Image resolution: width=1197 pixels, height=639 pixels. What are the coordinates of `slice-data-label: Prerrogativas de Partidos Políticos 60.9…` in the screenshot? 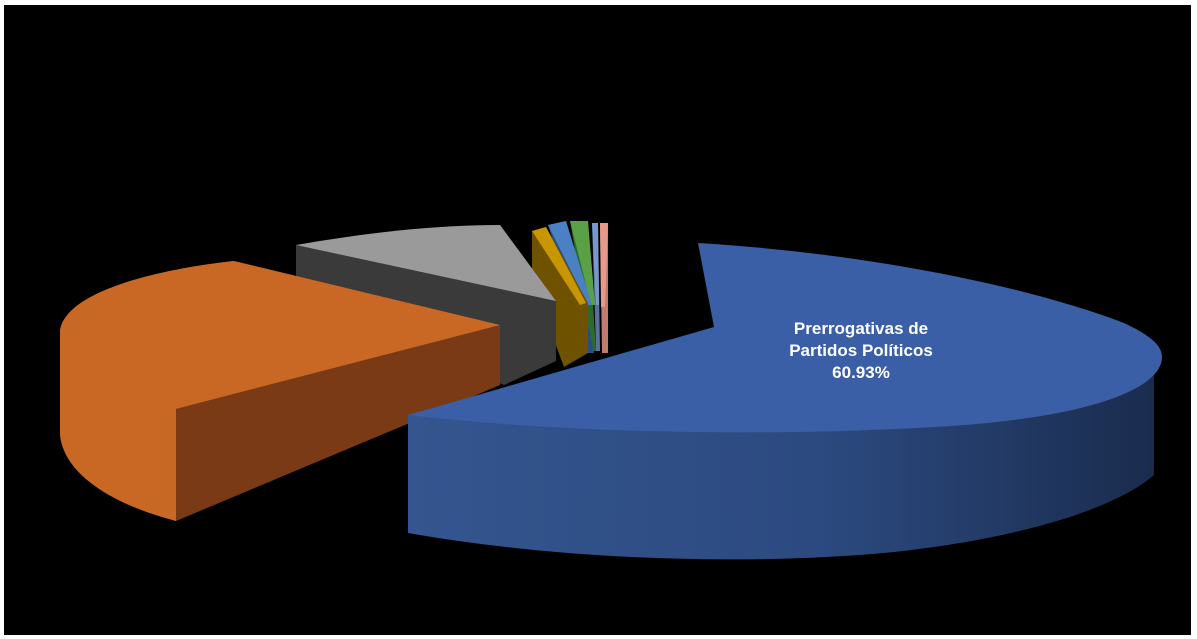 It's located at (861, 351).